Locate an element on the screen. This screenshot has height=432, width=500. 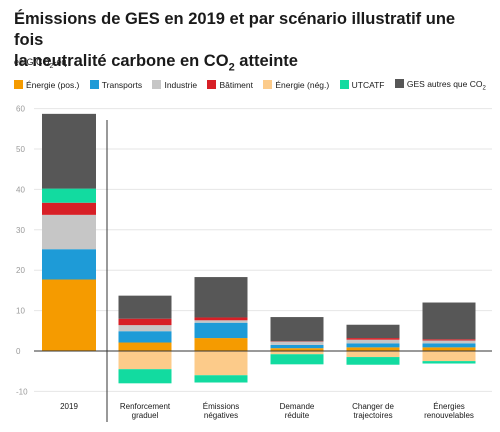
legend-label: Énergie (nég.) is located at coordinates (302, 85).